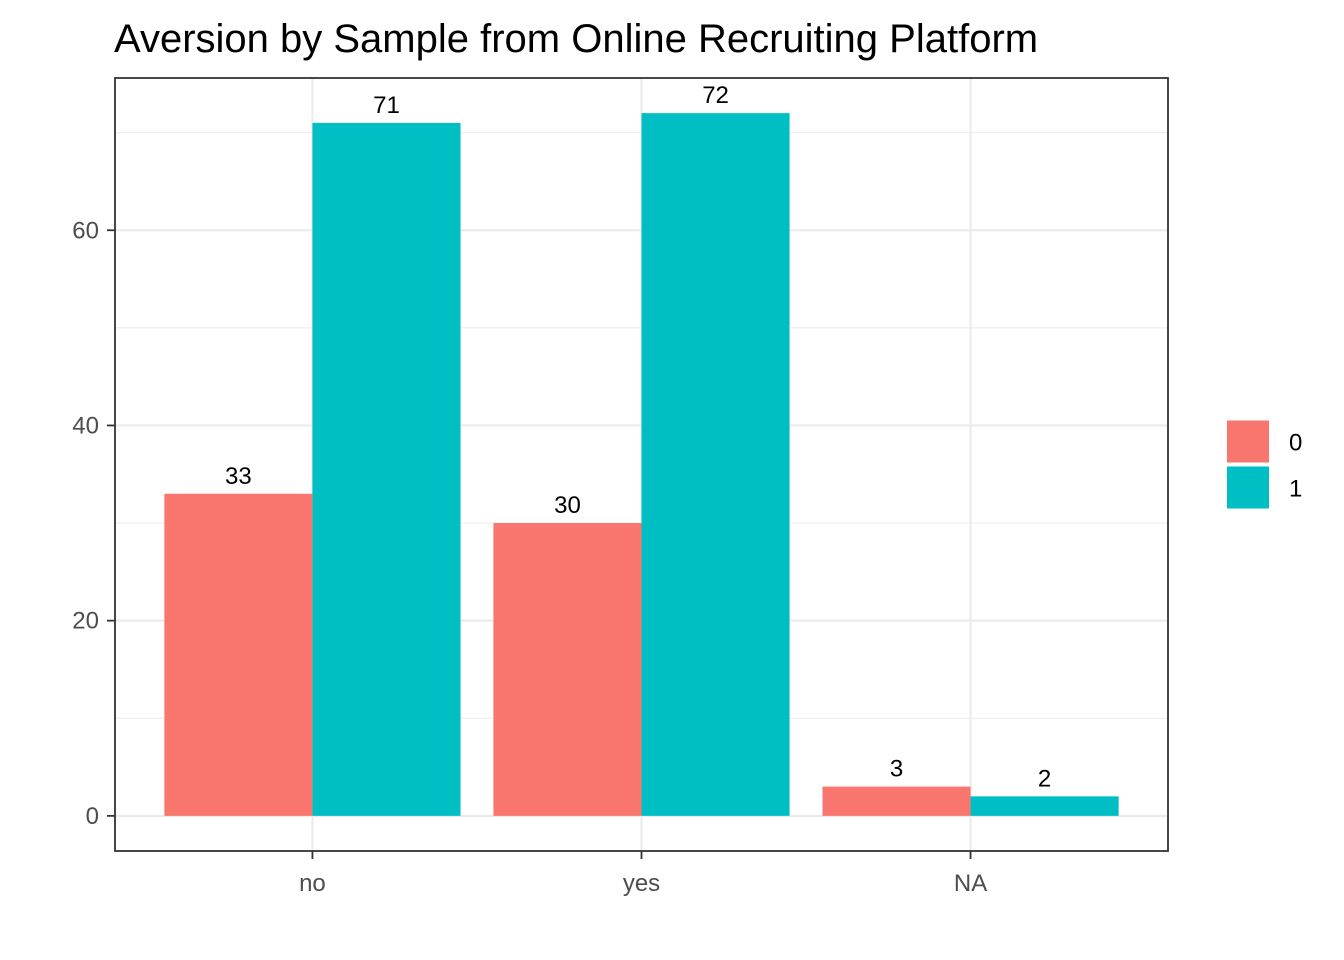 The image size is (1344, 960). Describe the element at coordinates (567, 505) in the screenshot. I see `bar-value-label: 30` at that location.